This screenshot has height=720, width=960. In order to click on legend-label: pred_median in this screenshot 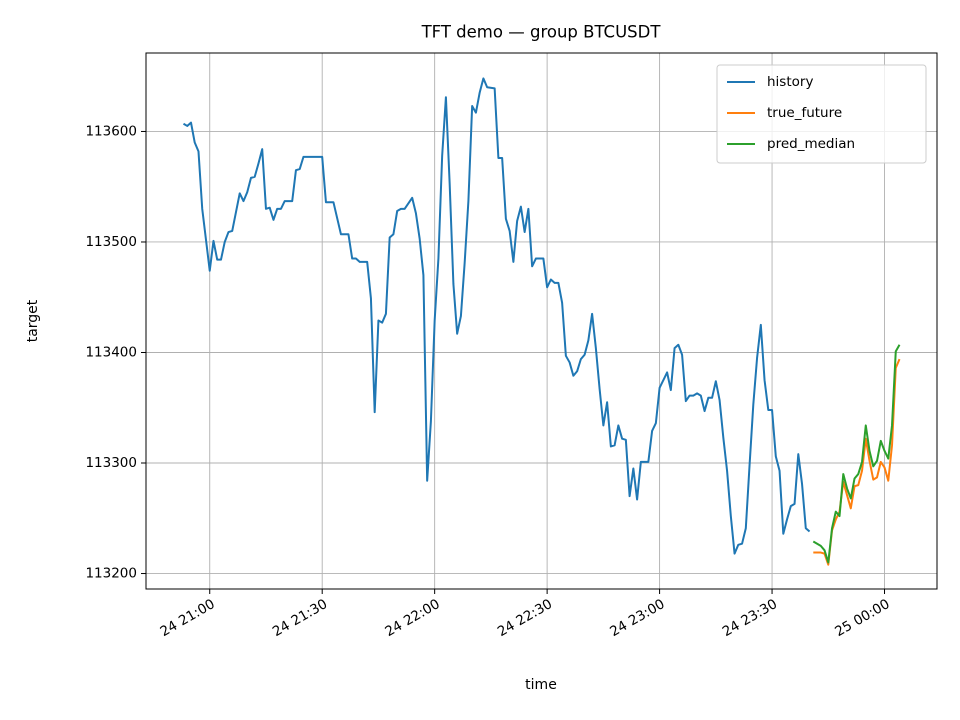, I will do `click(811, 144)`.